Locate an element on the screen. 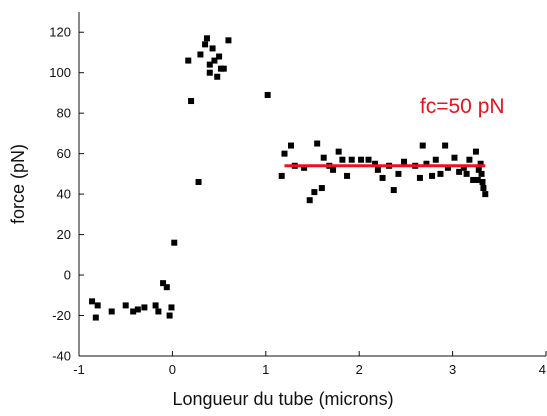 The image size is (547, 416). y-tick-label: 40 is located at coordinates (64, 194).